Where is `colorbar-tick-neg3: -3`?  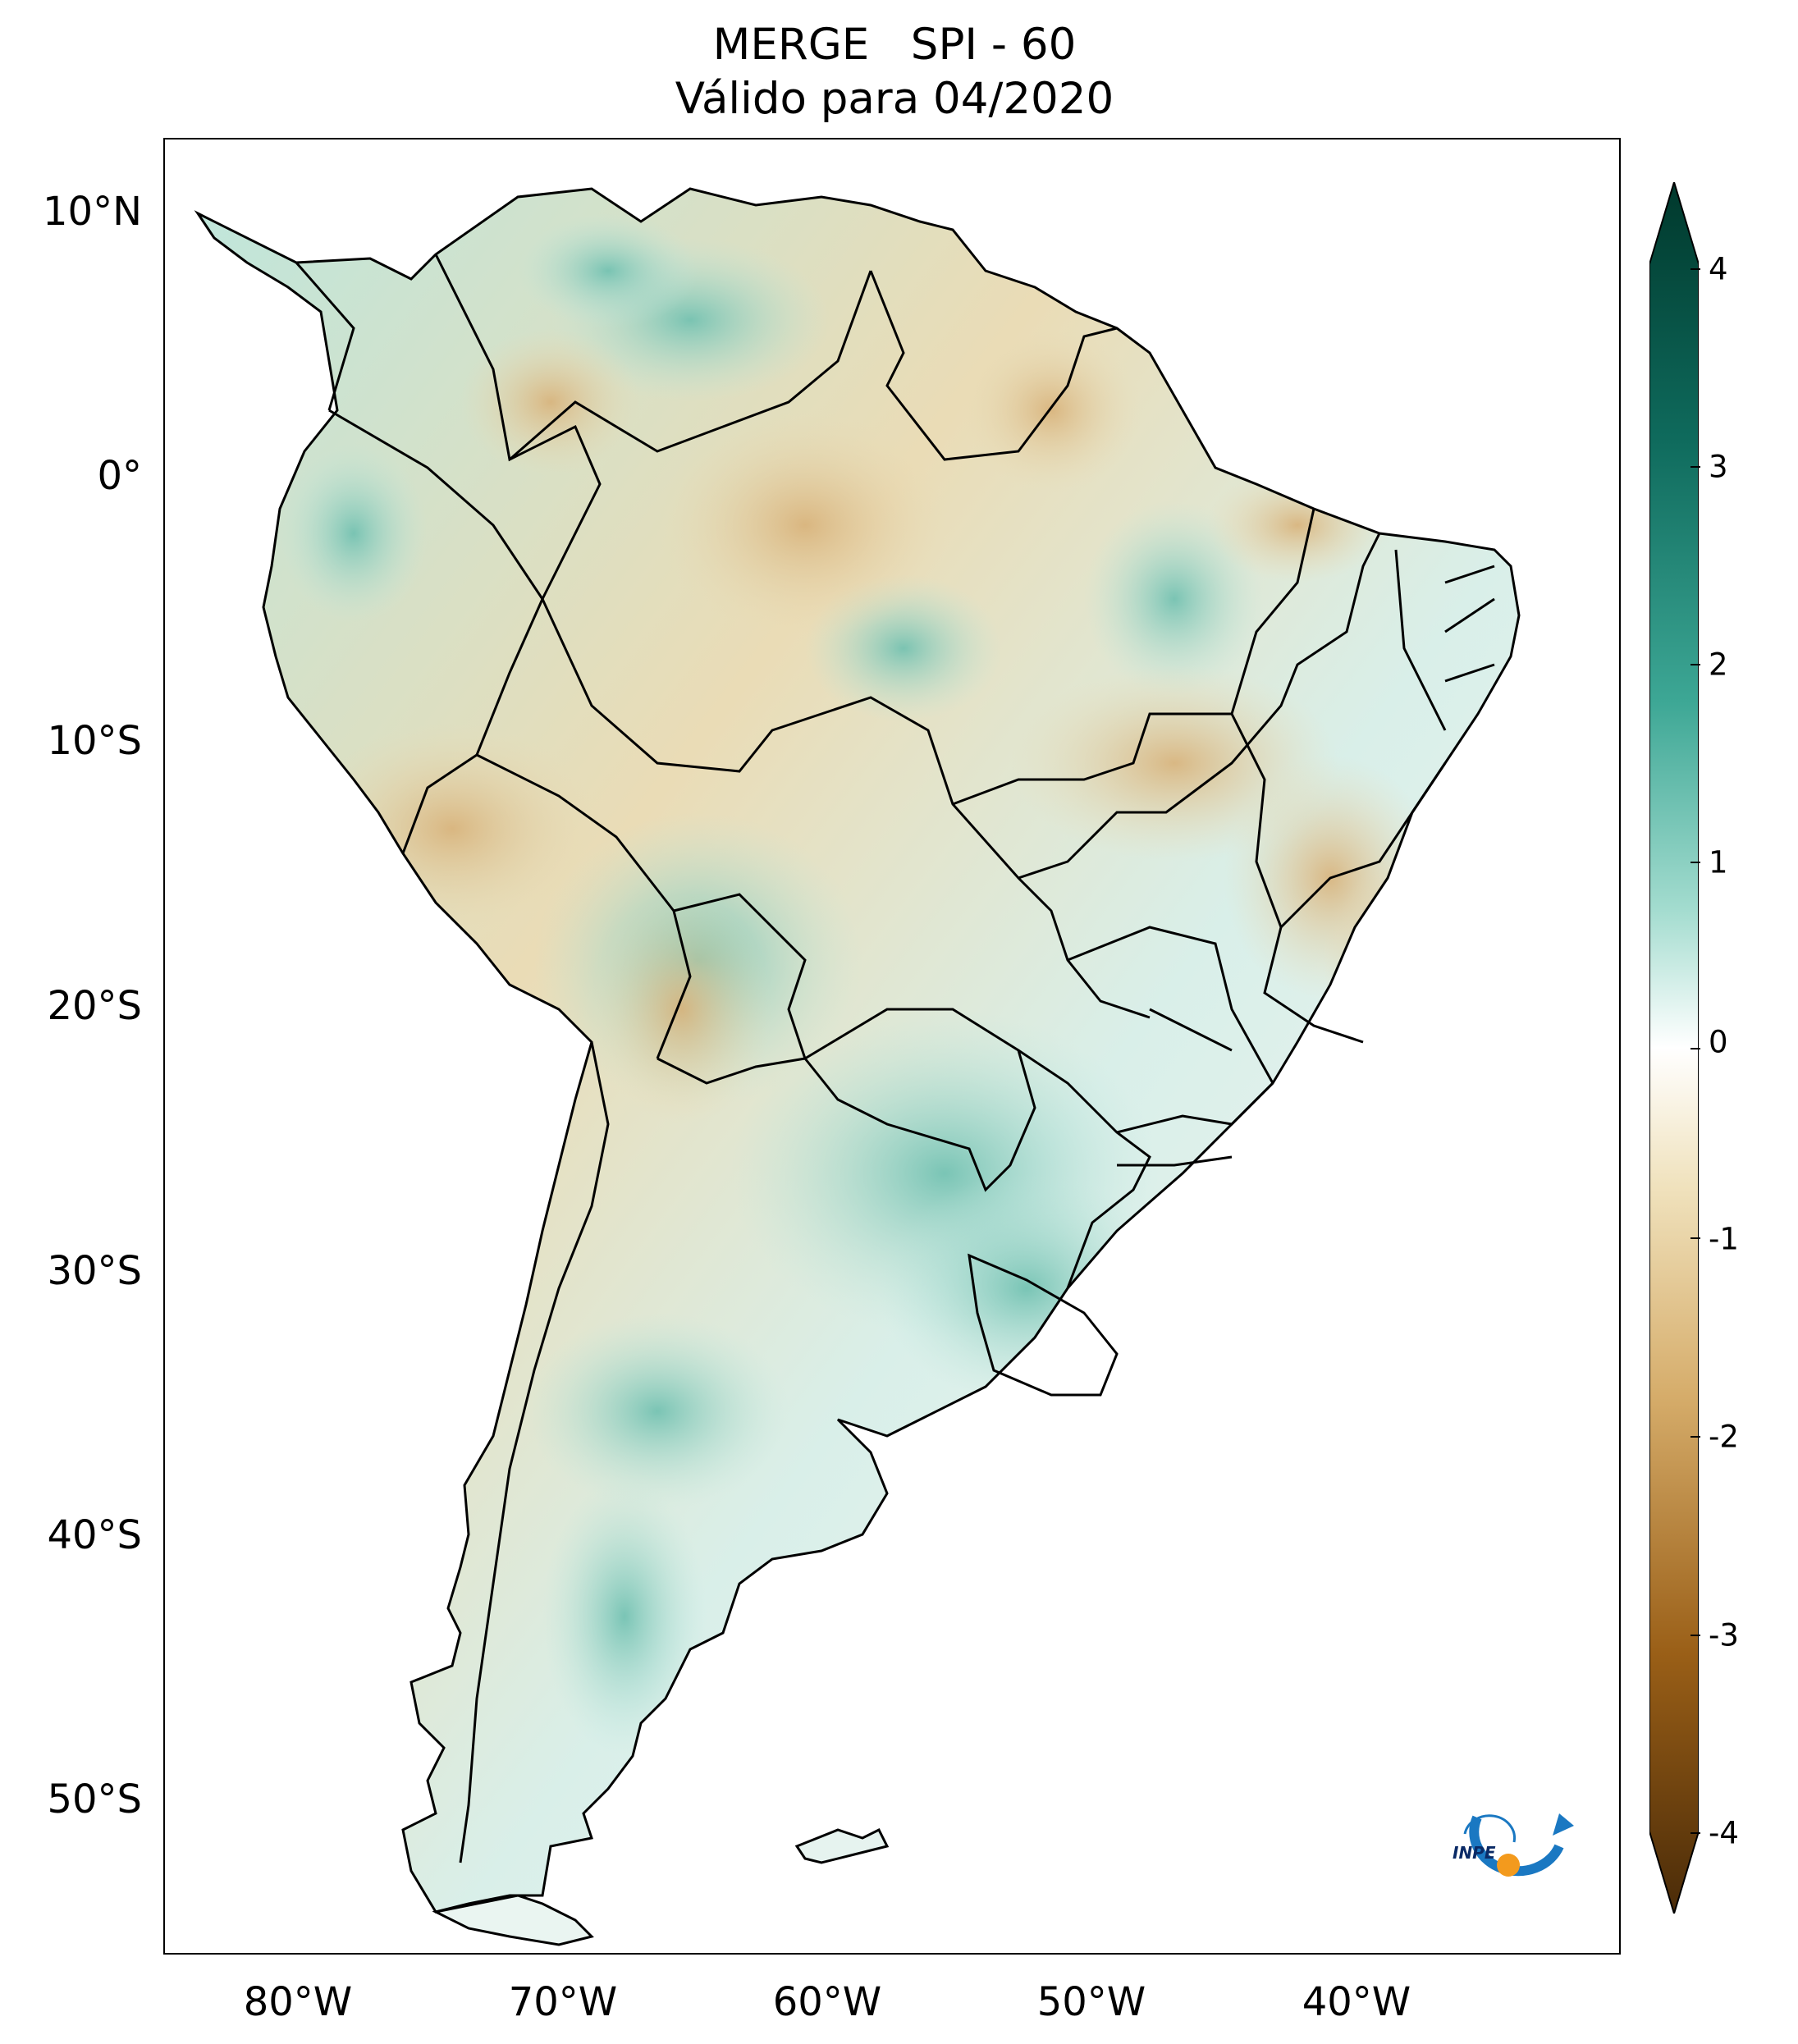 colorbar-tick-neg3: -3 is located at coordinates (1724, 1635).